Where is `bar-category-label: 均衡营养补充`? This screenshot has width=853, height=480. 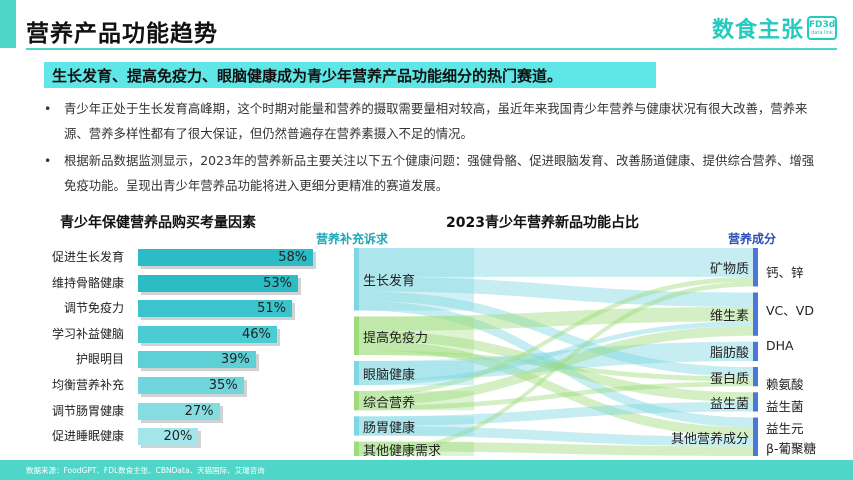 bar-category-label: 均衡营养补充 is located at coordinates (87, 385).